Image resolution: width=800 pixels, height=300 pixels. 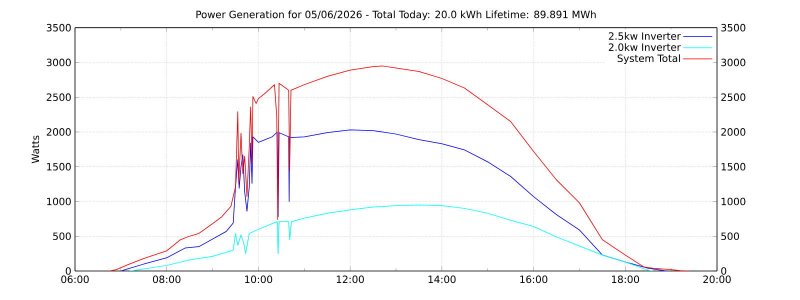 What do you see at coordinates (730, 236) in the screenshot?
I see `y2-tick-label: 500` at bounding box center [730, 236].